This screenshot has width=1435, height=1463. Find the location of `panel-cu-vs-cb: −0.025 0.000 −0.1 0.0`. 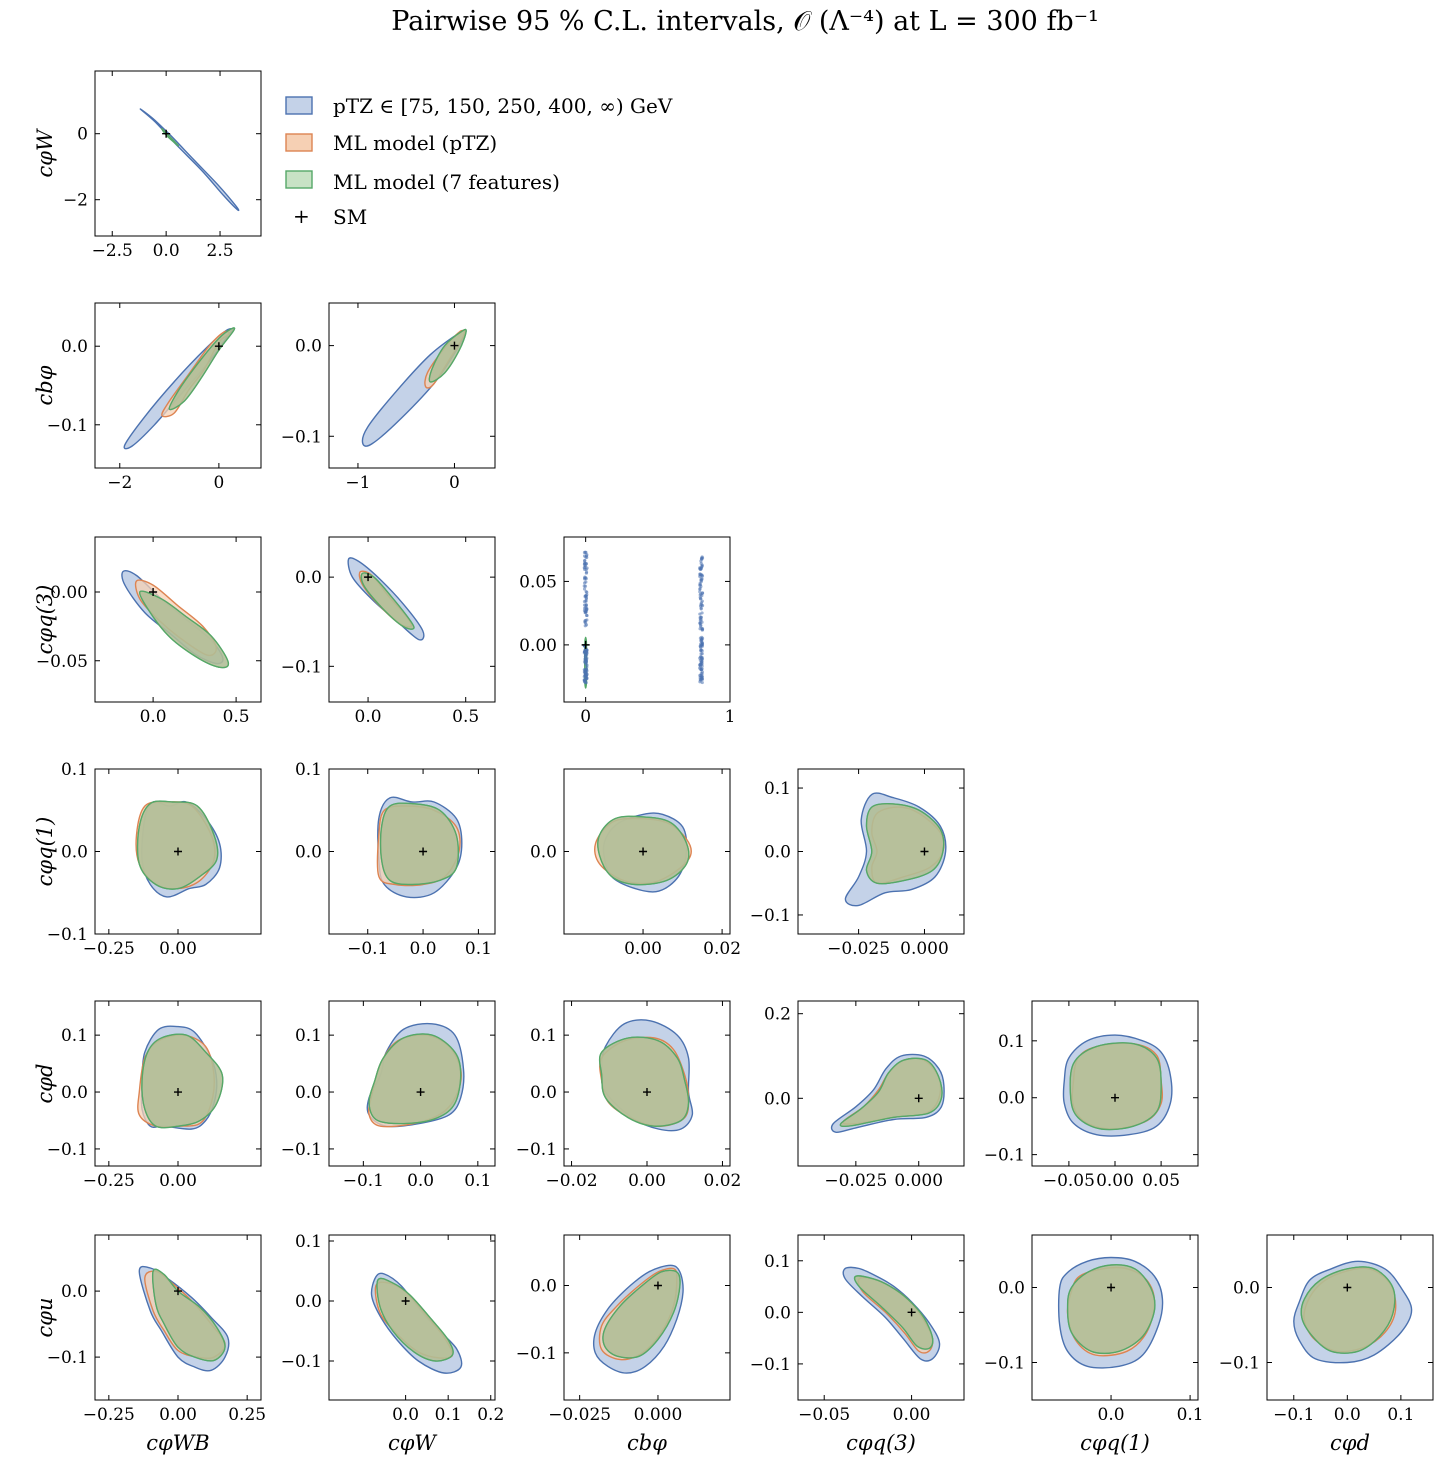

panel-cu-vs-cb: −0.025 0.000 −0.1 0.0 is located at coordinates (623, 1329).